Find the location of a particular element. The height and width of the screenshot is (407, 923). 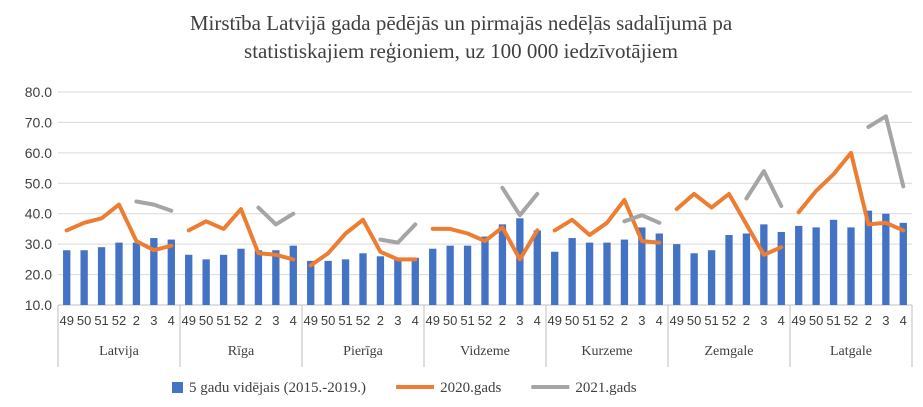

y-tick-label: 80.0 is located at coordinates (38, 92).